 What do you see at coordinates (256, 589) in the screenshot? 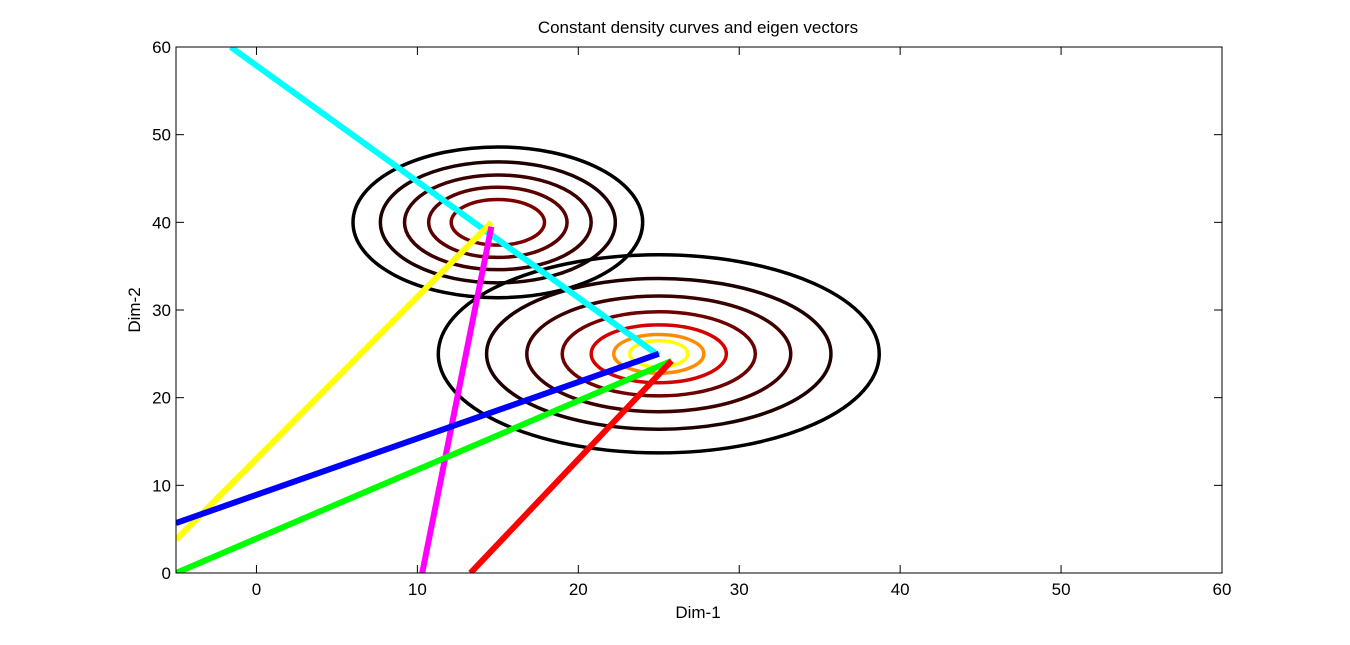
I see `x-tick-label: 0` at bounding box center [256, 589].